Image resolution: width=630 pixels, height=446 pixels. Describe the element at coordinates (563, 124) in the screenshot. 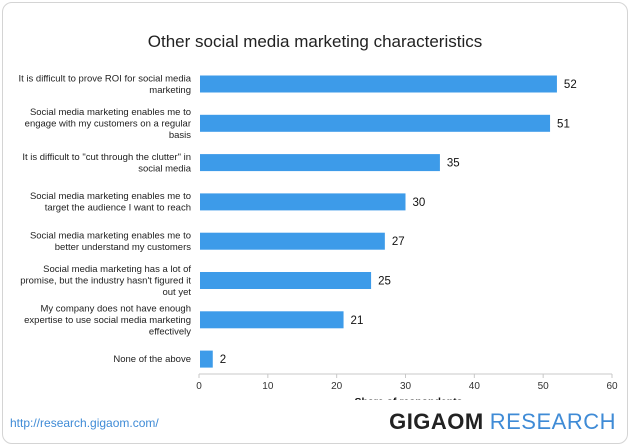

I see `bar-value-label: 51` at that location.